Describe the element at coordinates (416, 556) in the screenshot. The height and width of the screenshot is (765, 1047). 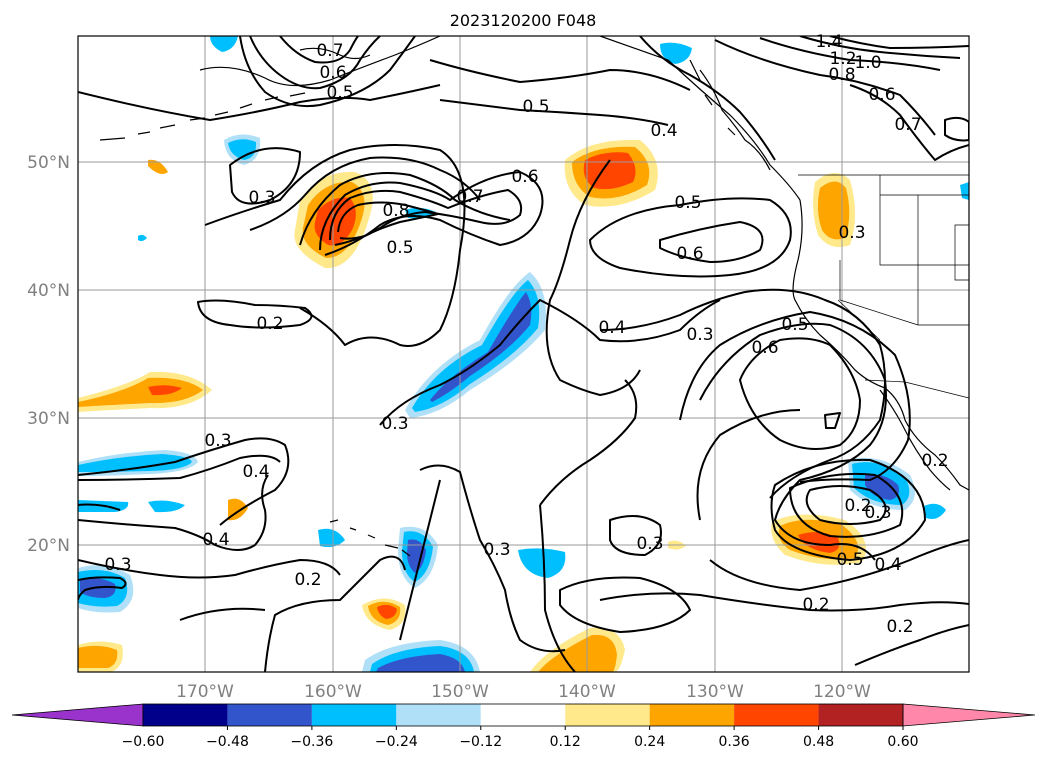
I see `neg-patch-hawaii-east-dark` at that location.